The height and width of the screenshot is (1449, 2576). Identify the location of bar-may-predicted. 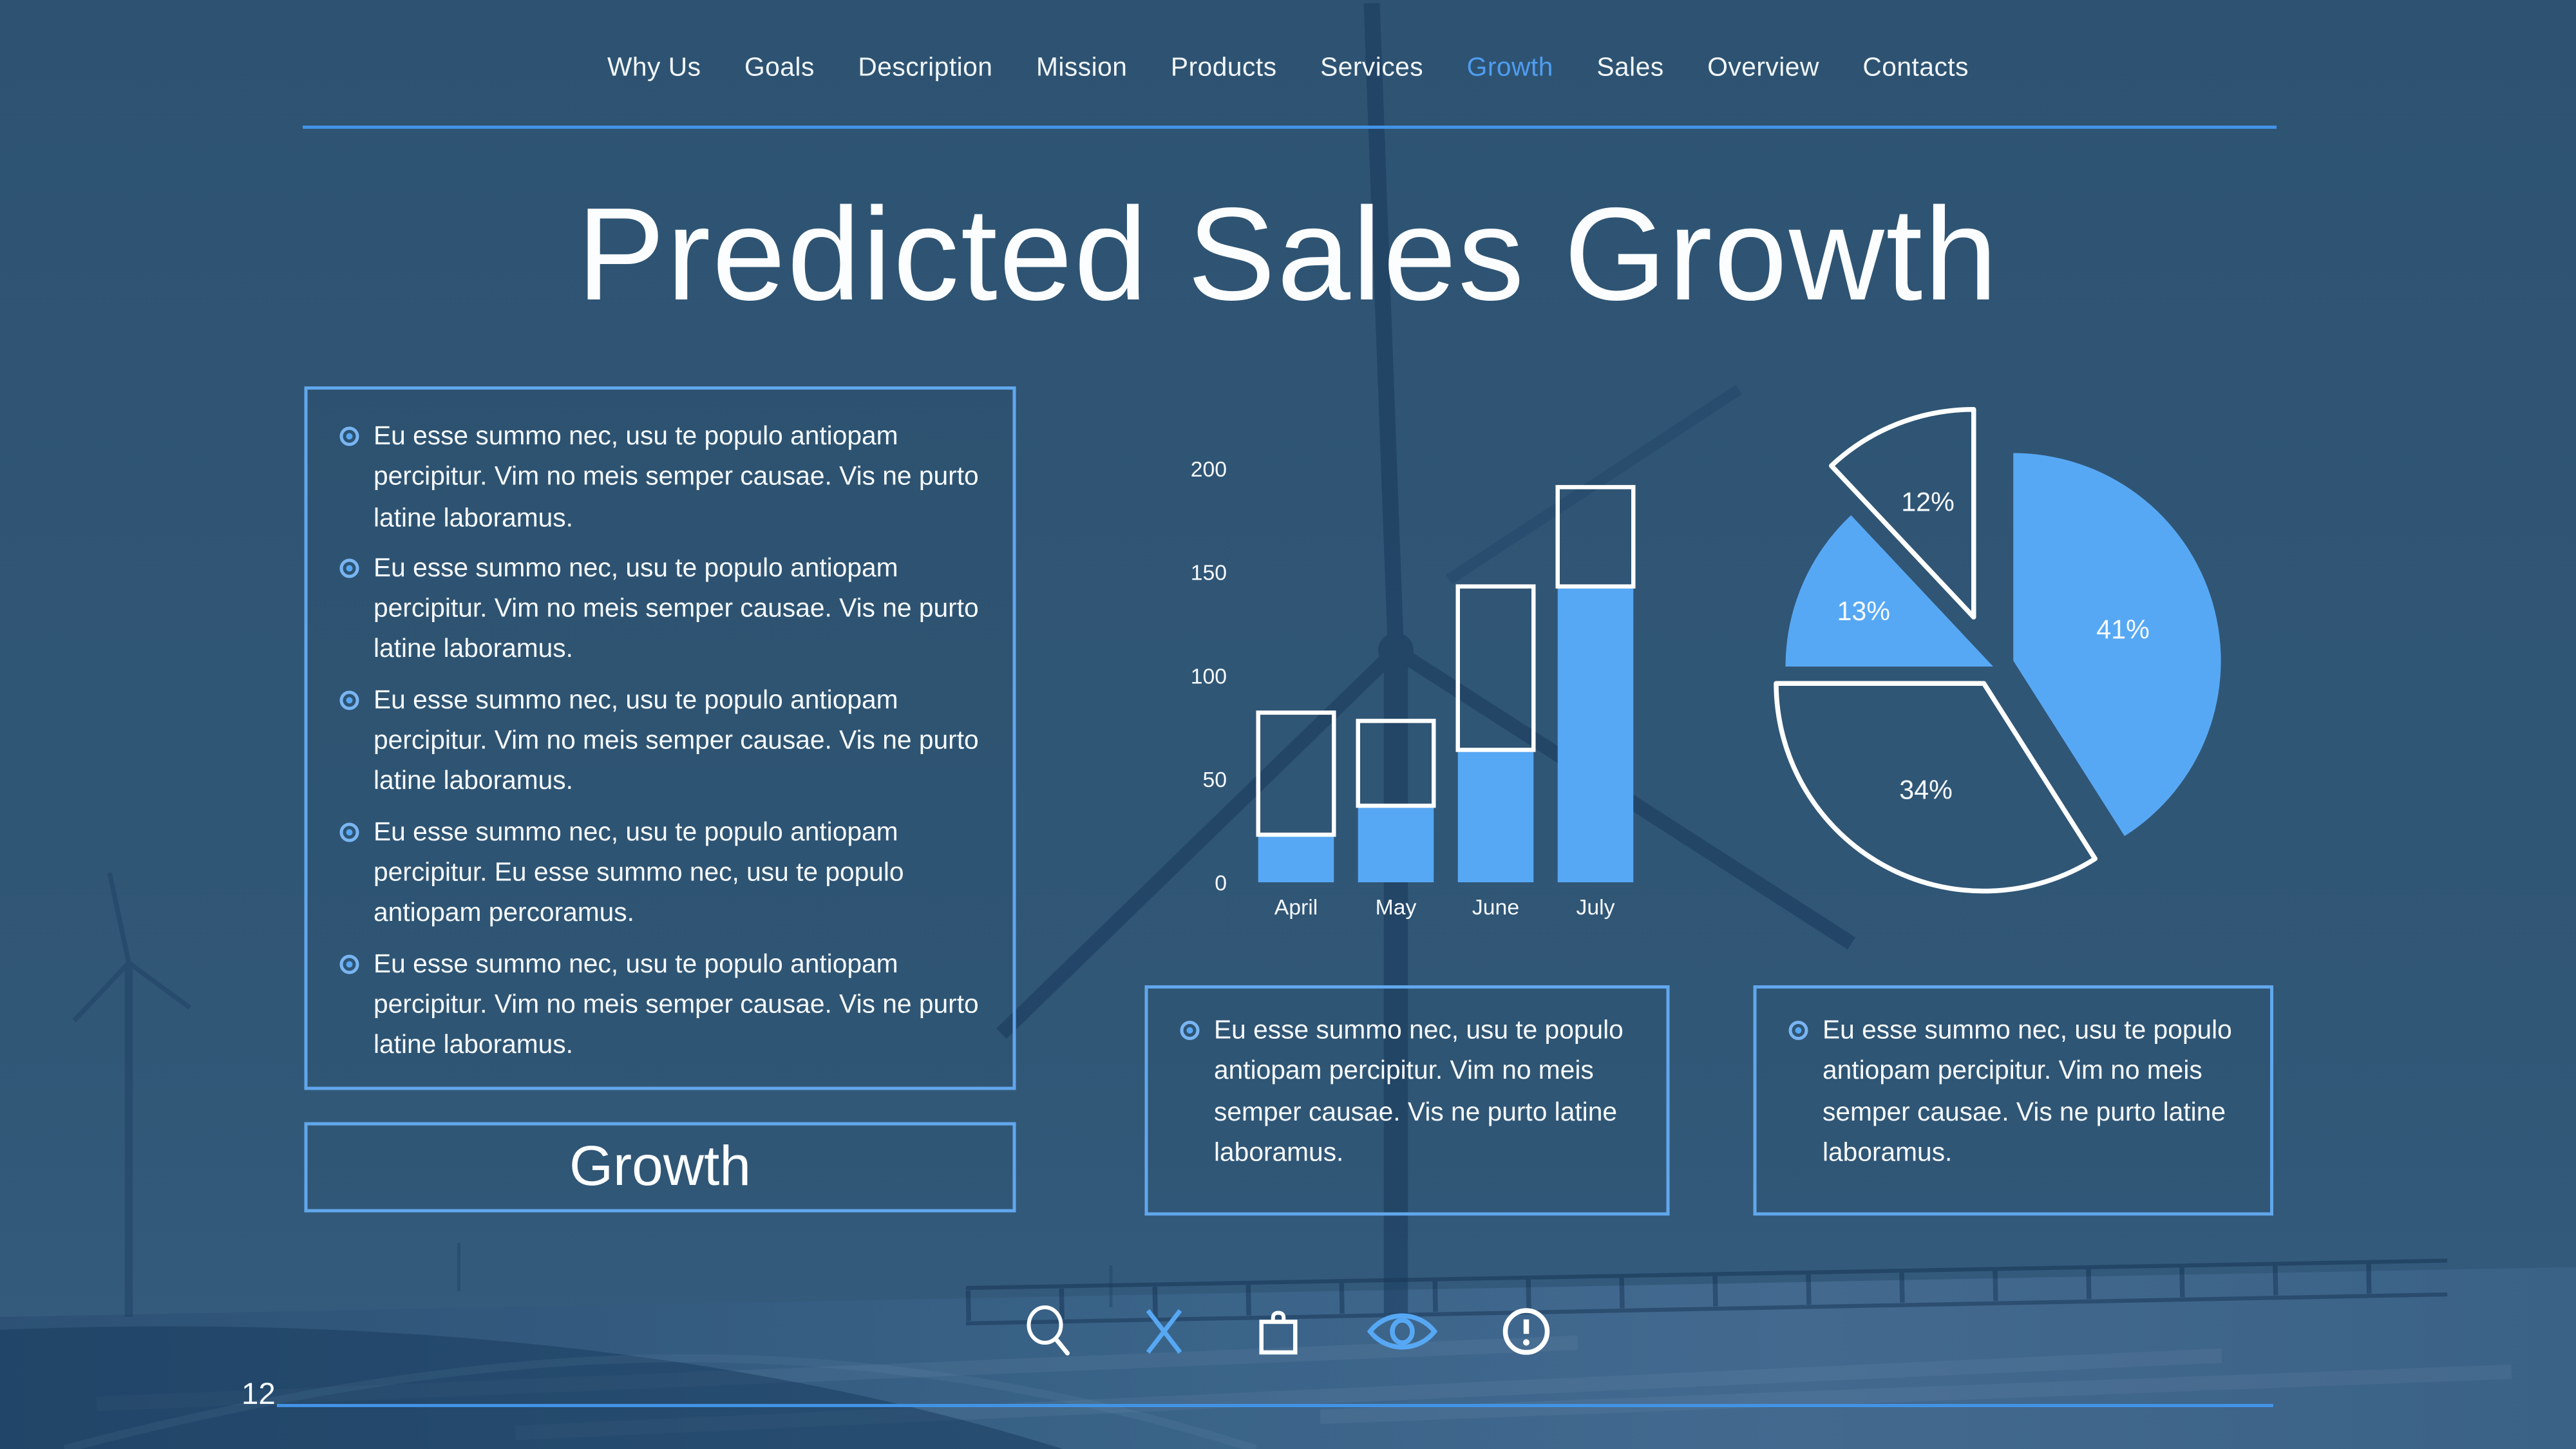
(1396, 763).